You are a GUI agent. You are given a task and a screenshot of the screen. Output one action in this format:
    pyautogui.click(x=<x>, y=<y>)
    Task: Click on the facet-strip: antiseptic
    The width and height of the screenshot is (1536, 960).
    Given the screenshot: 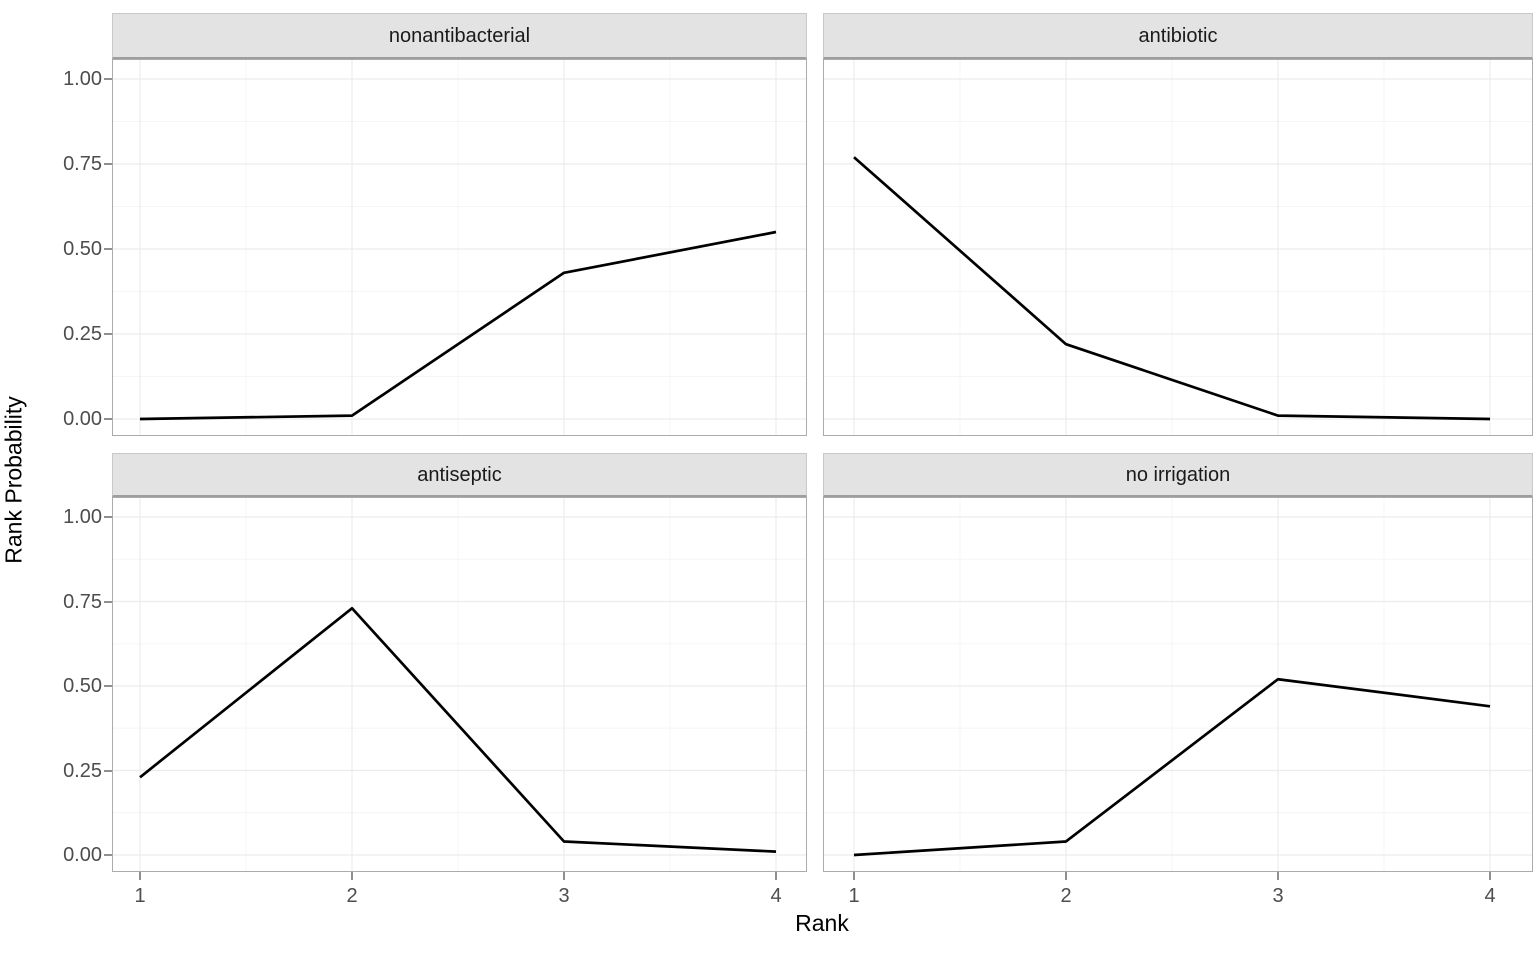 What is the action you would take?
    pyautogui.click(x=459, y=475)
    